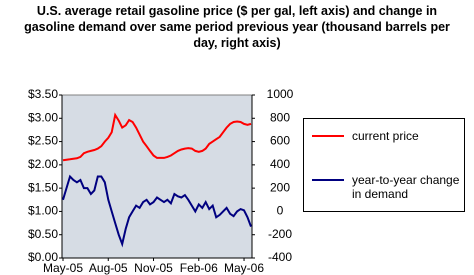 This screenshot has height=275, width=474. I want to click on y2-tick-label: 600, so click(280, 141).